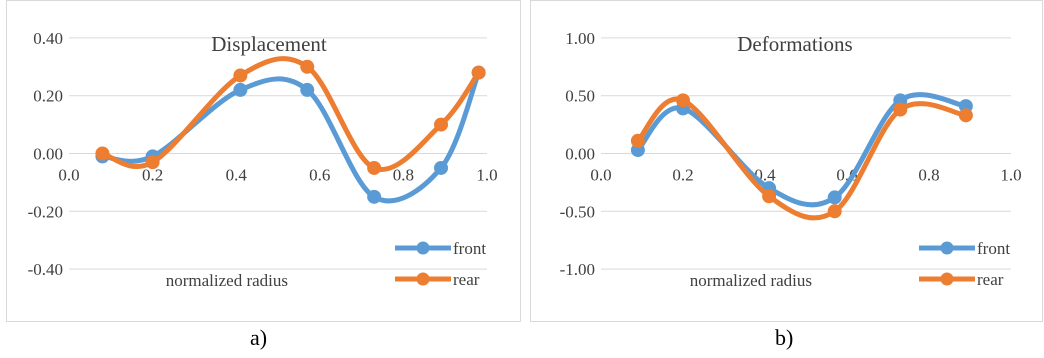 This screenshot has height=358, width=1044. Describe the element at coordinates (269, 44) in the screenshot. I see `chart-title: Displacement` at that location.